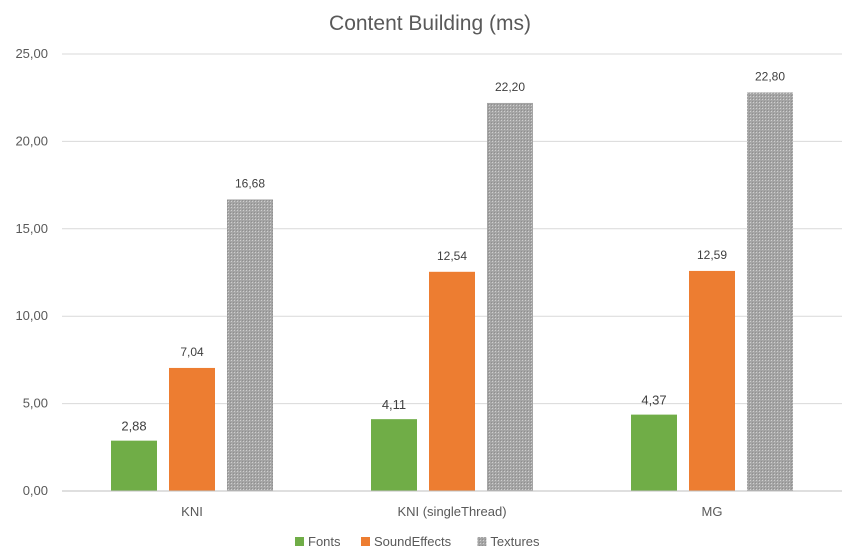 This screenshot has height=560, width=860. I want to click on data-label: 12,59, so click(712, 255).